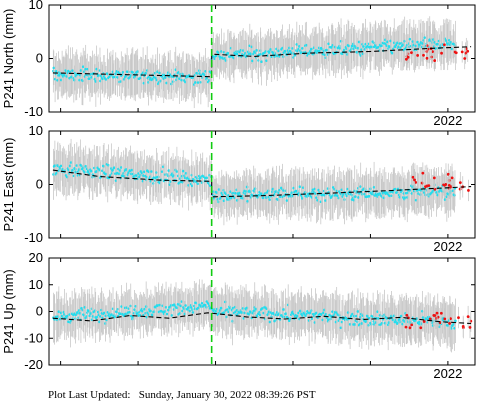  Describe the element at coordinates (36, 284) in the screenshot. I see `y-tick-label: 10` at that location.